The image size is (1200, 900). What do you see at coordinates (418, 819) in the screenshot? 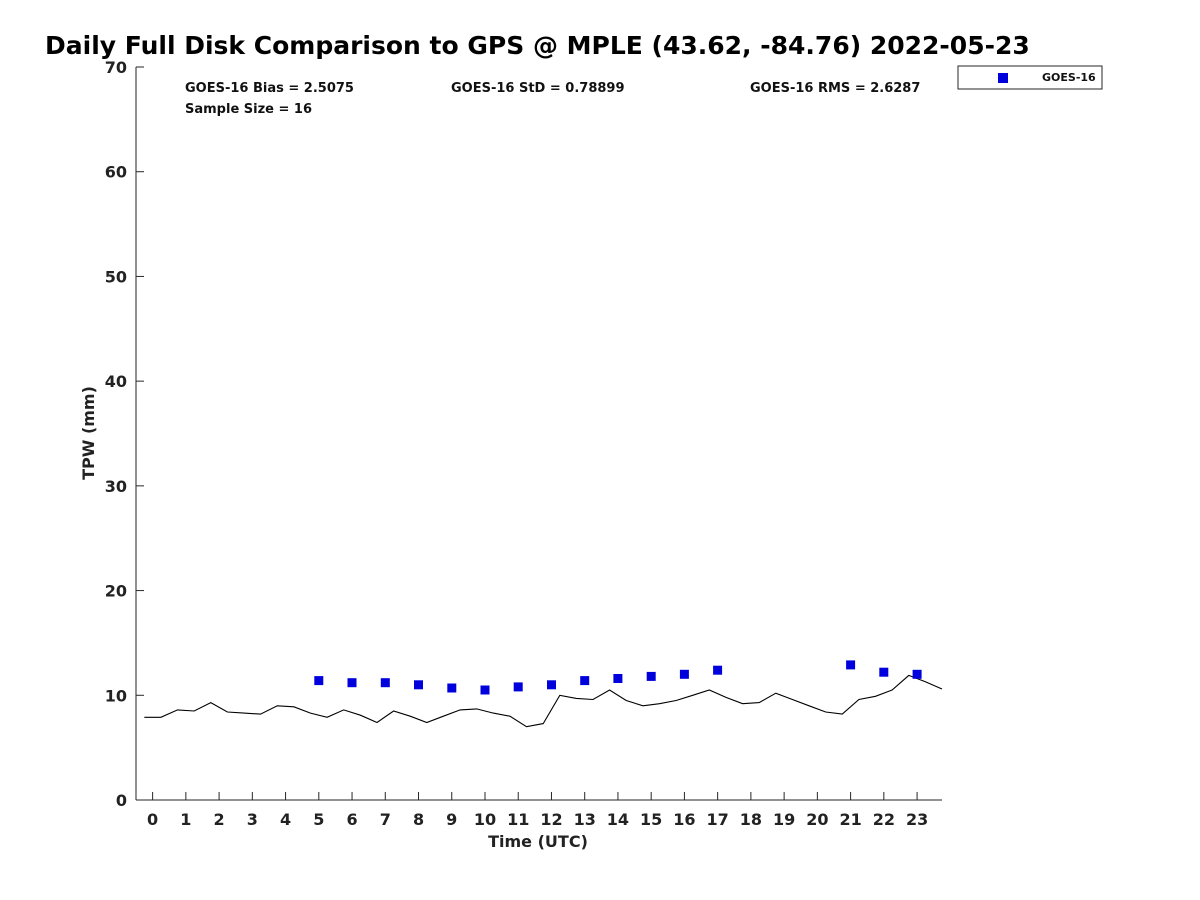
I see `x-tick-label: 8` at bounding box center [418, 819].